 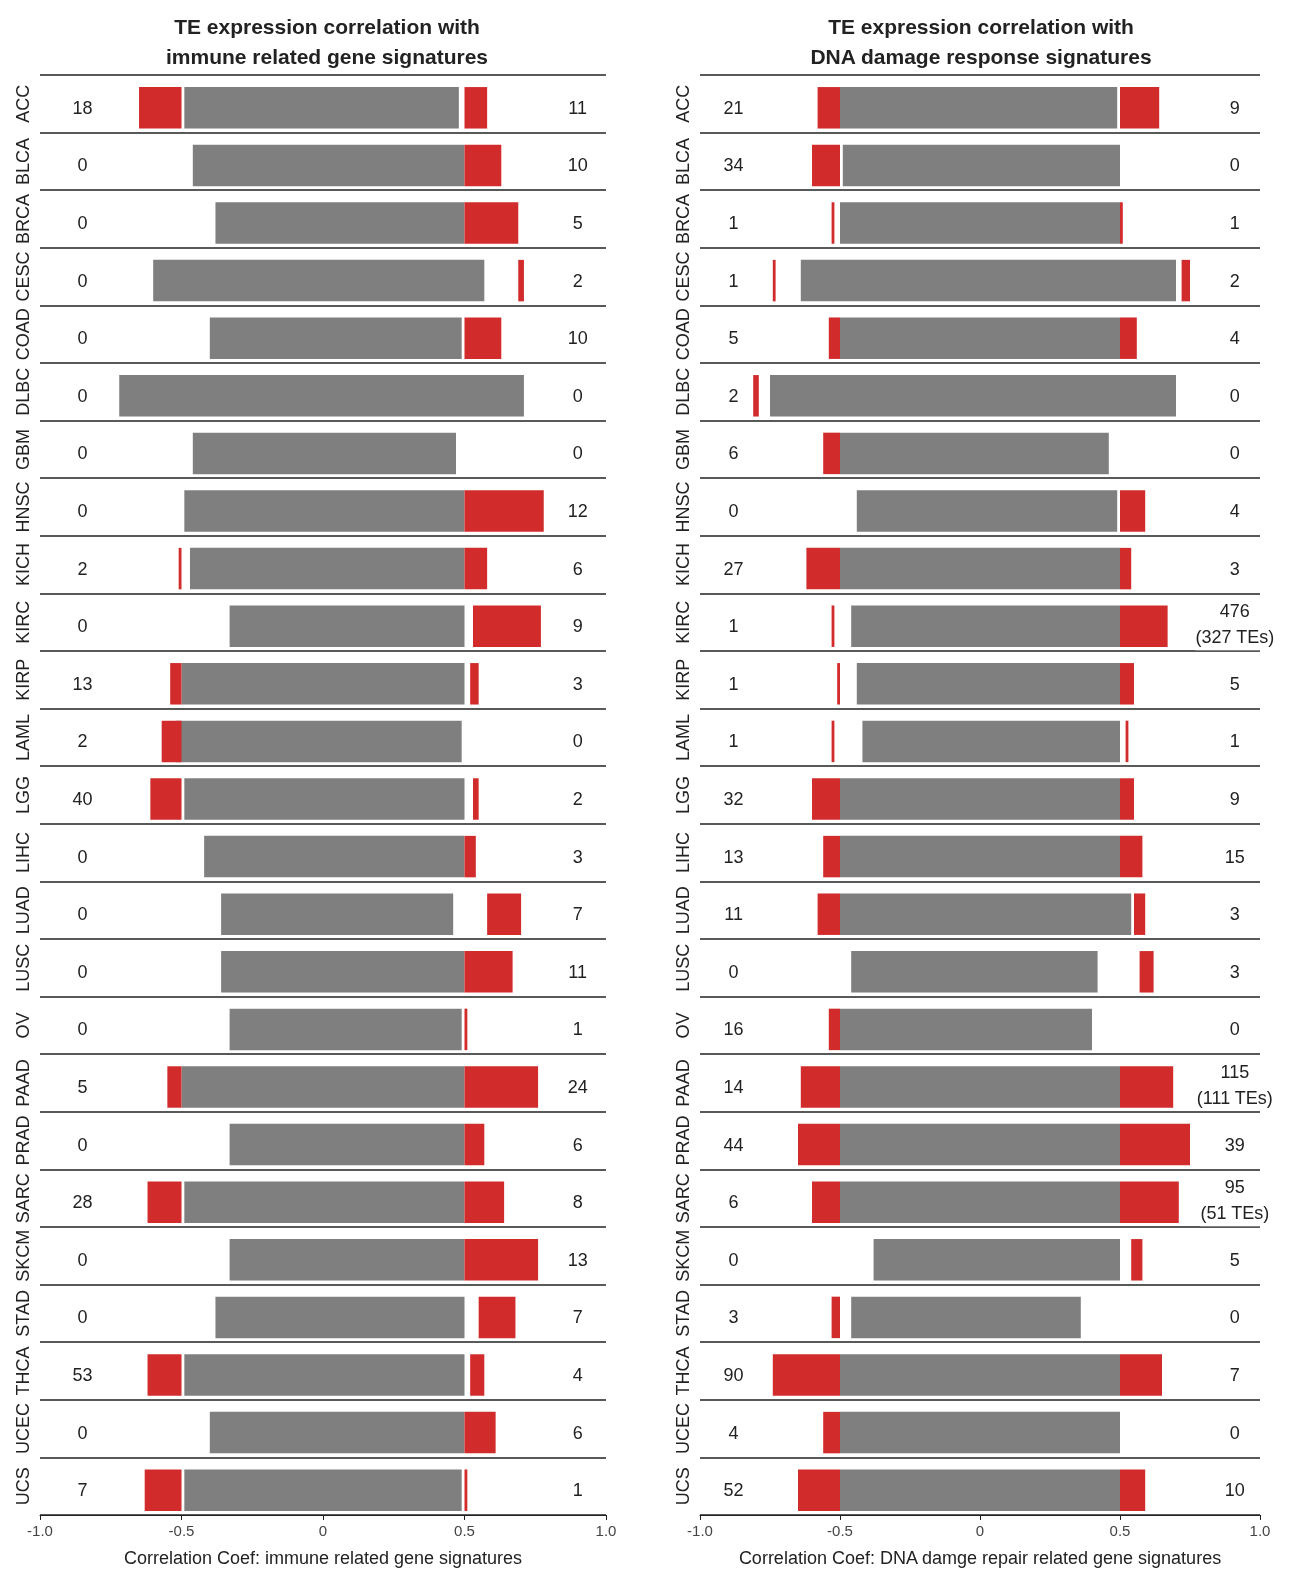 I want to click on annotation: 95 (51 TEs), so click(x=1235, y=1200).